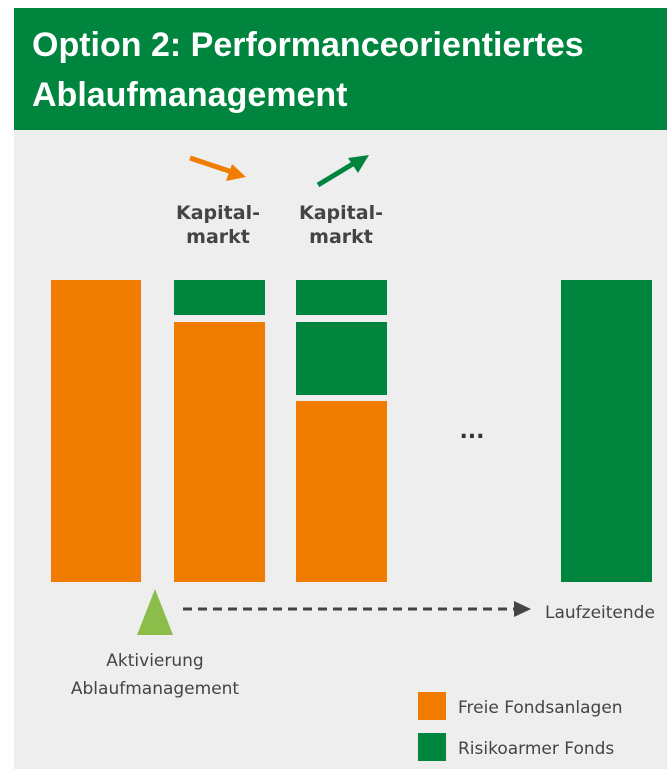 Image resolution: width=667 pixels, height=769 pixels. What do you see at coordinates (155, 612) in the screenshot?
I see `activation-marker` at bounding box center [155, 612].